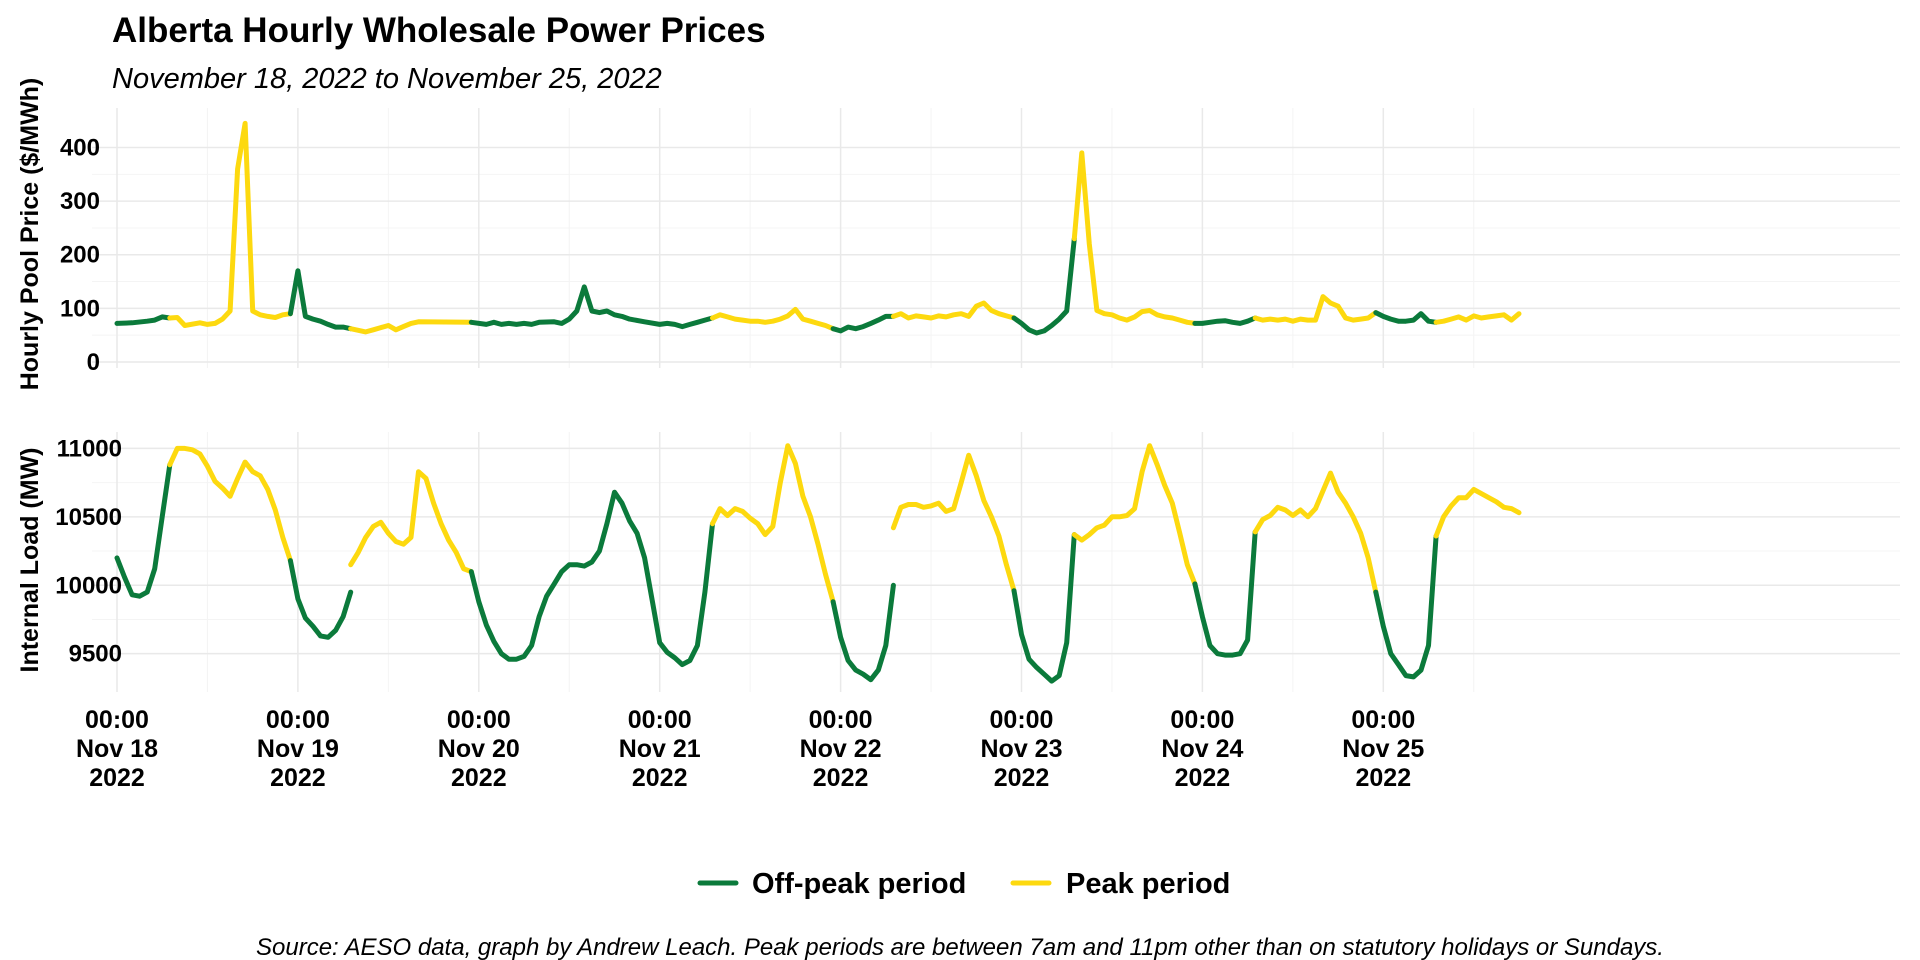  I want to click on load-y-axis-label: Internal Load (MW), so click(30, 560).